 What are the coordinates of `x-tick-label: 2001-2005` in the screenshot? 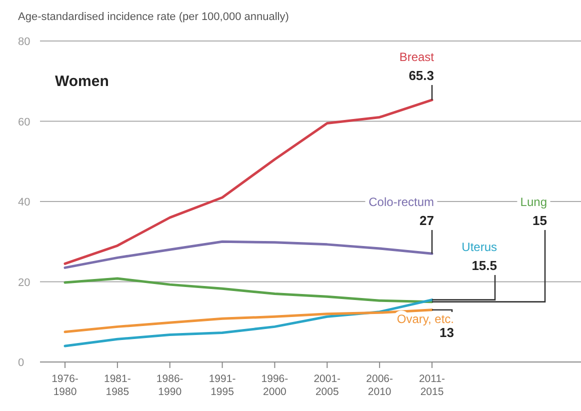 It's located at (328, 385).